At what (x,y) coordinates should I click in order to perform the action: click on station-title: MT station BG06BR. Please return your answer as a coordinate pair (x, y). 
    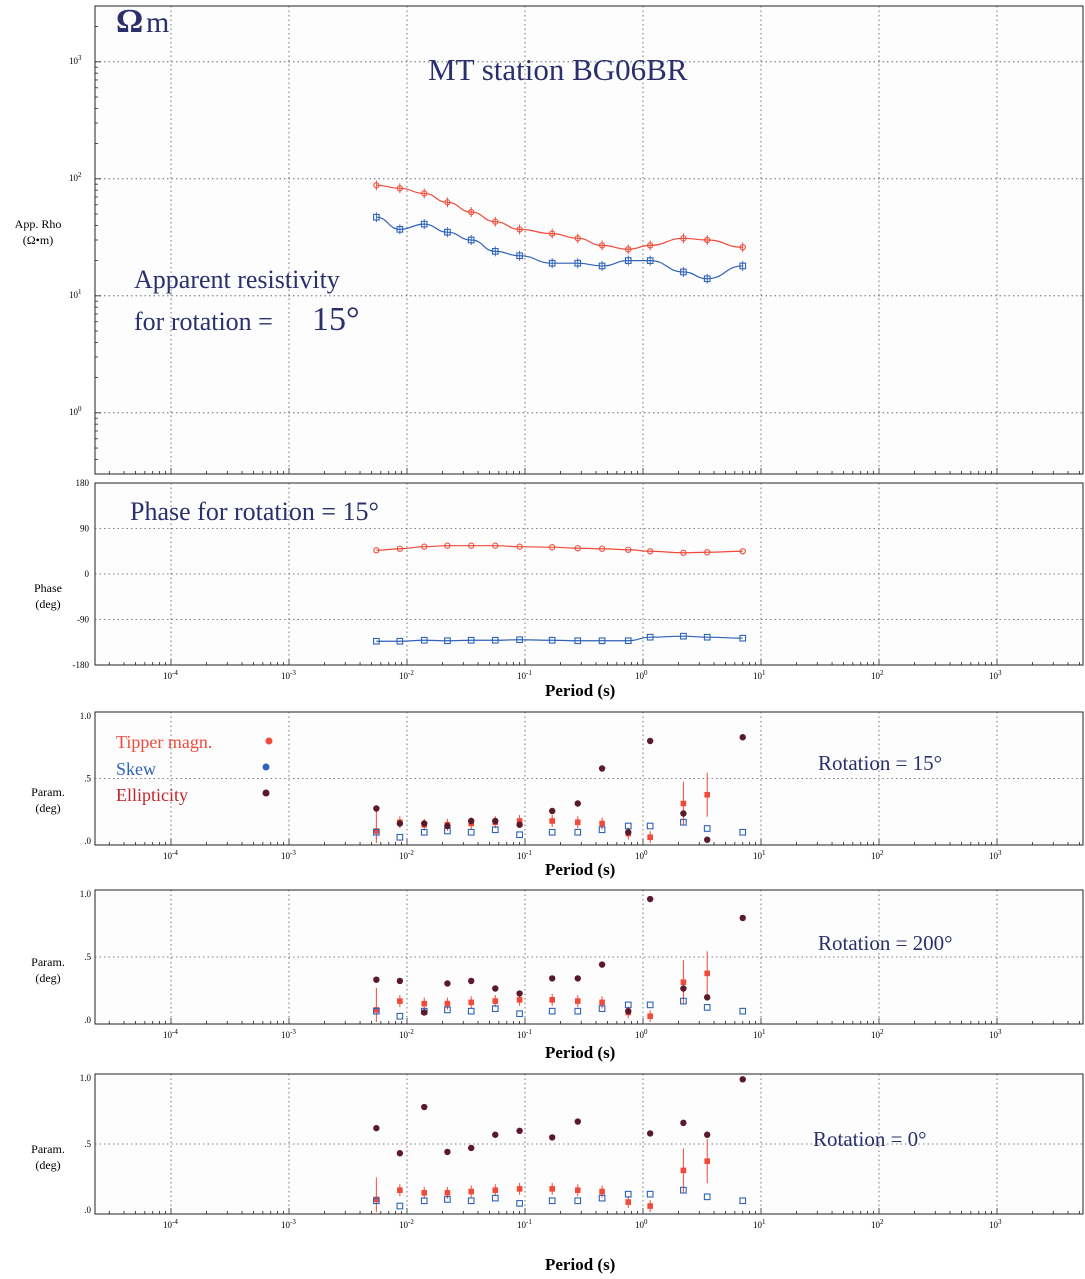
    Looking at the image, I should click on (558, 69).